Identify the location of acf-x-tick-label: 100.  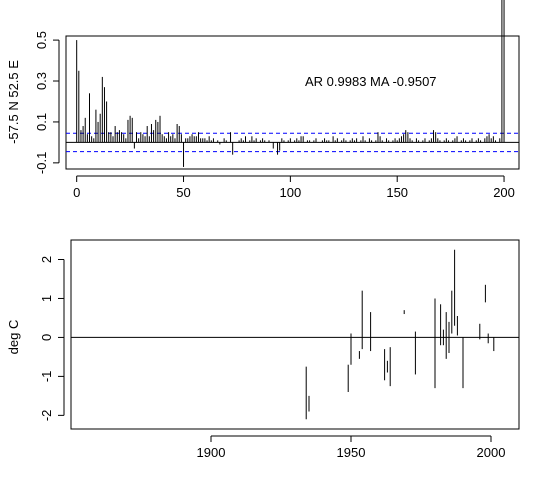
(291, 192).